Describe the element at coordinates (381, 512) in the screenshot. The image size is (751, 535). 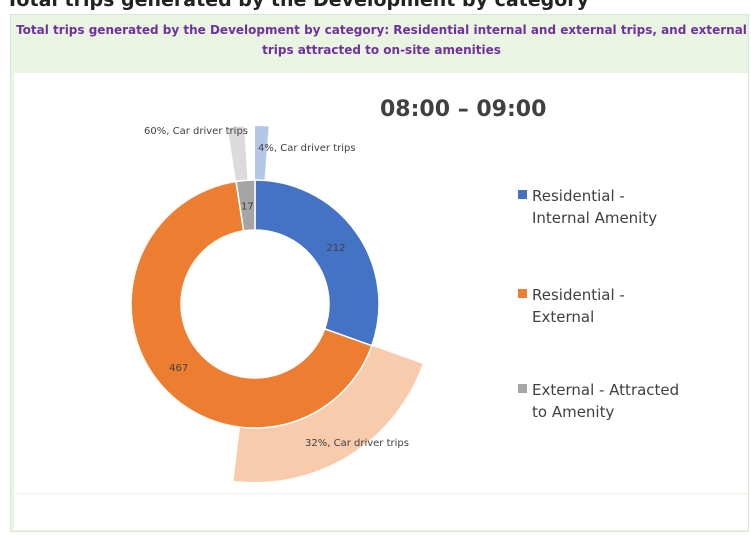
I see `chart-bottom-pane` at that location.